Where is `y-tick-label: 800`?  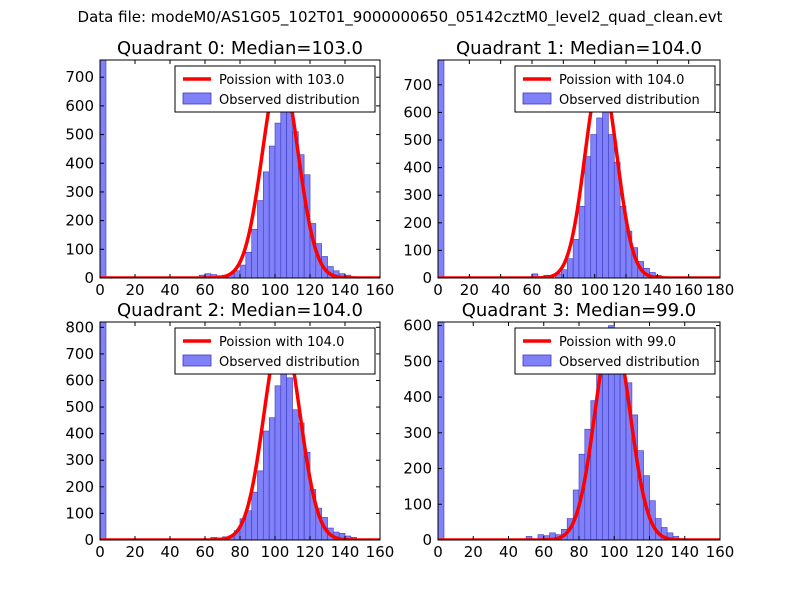
y-tick-label: 800 is located at coordinates (79, 327).